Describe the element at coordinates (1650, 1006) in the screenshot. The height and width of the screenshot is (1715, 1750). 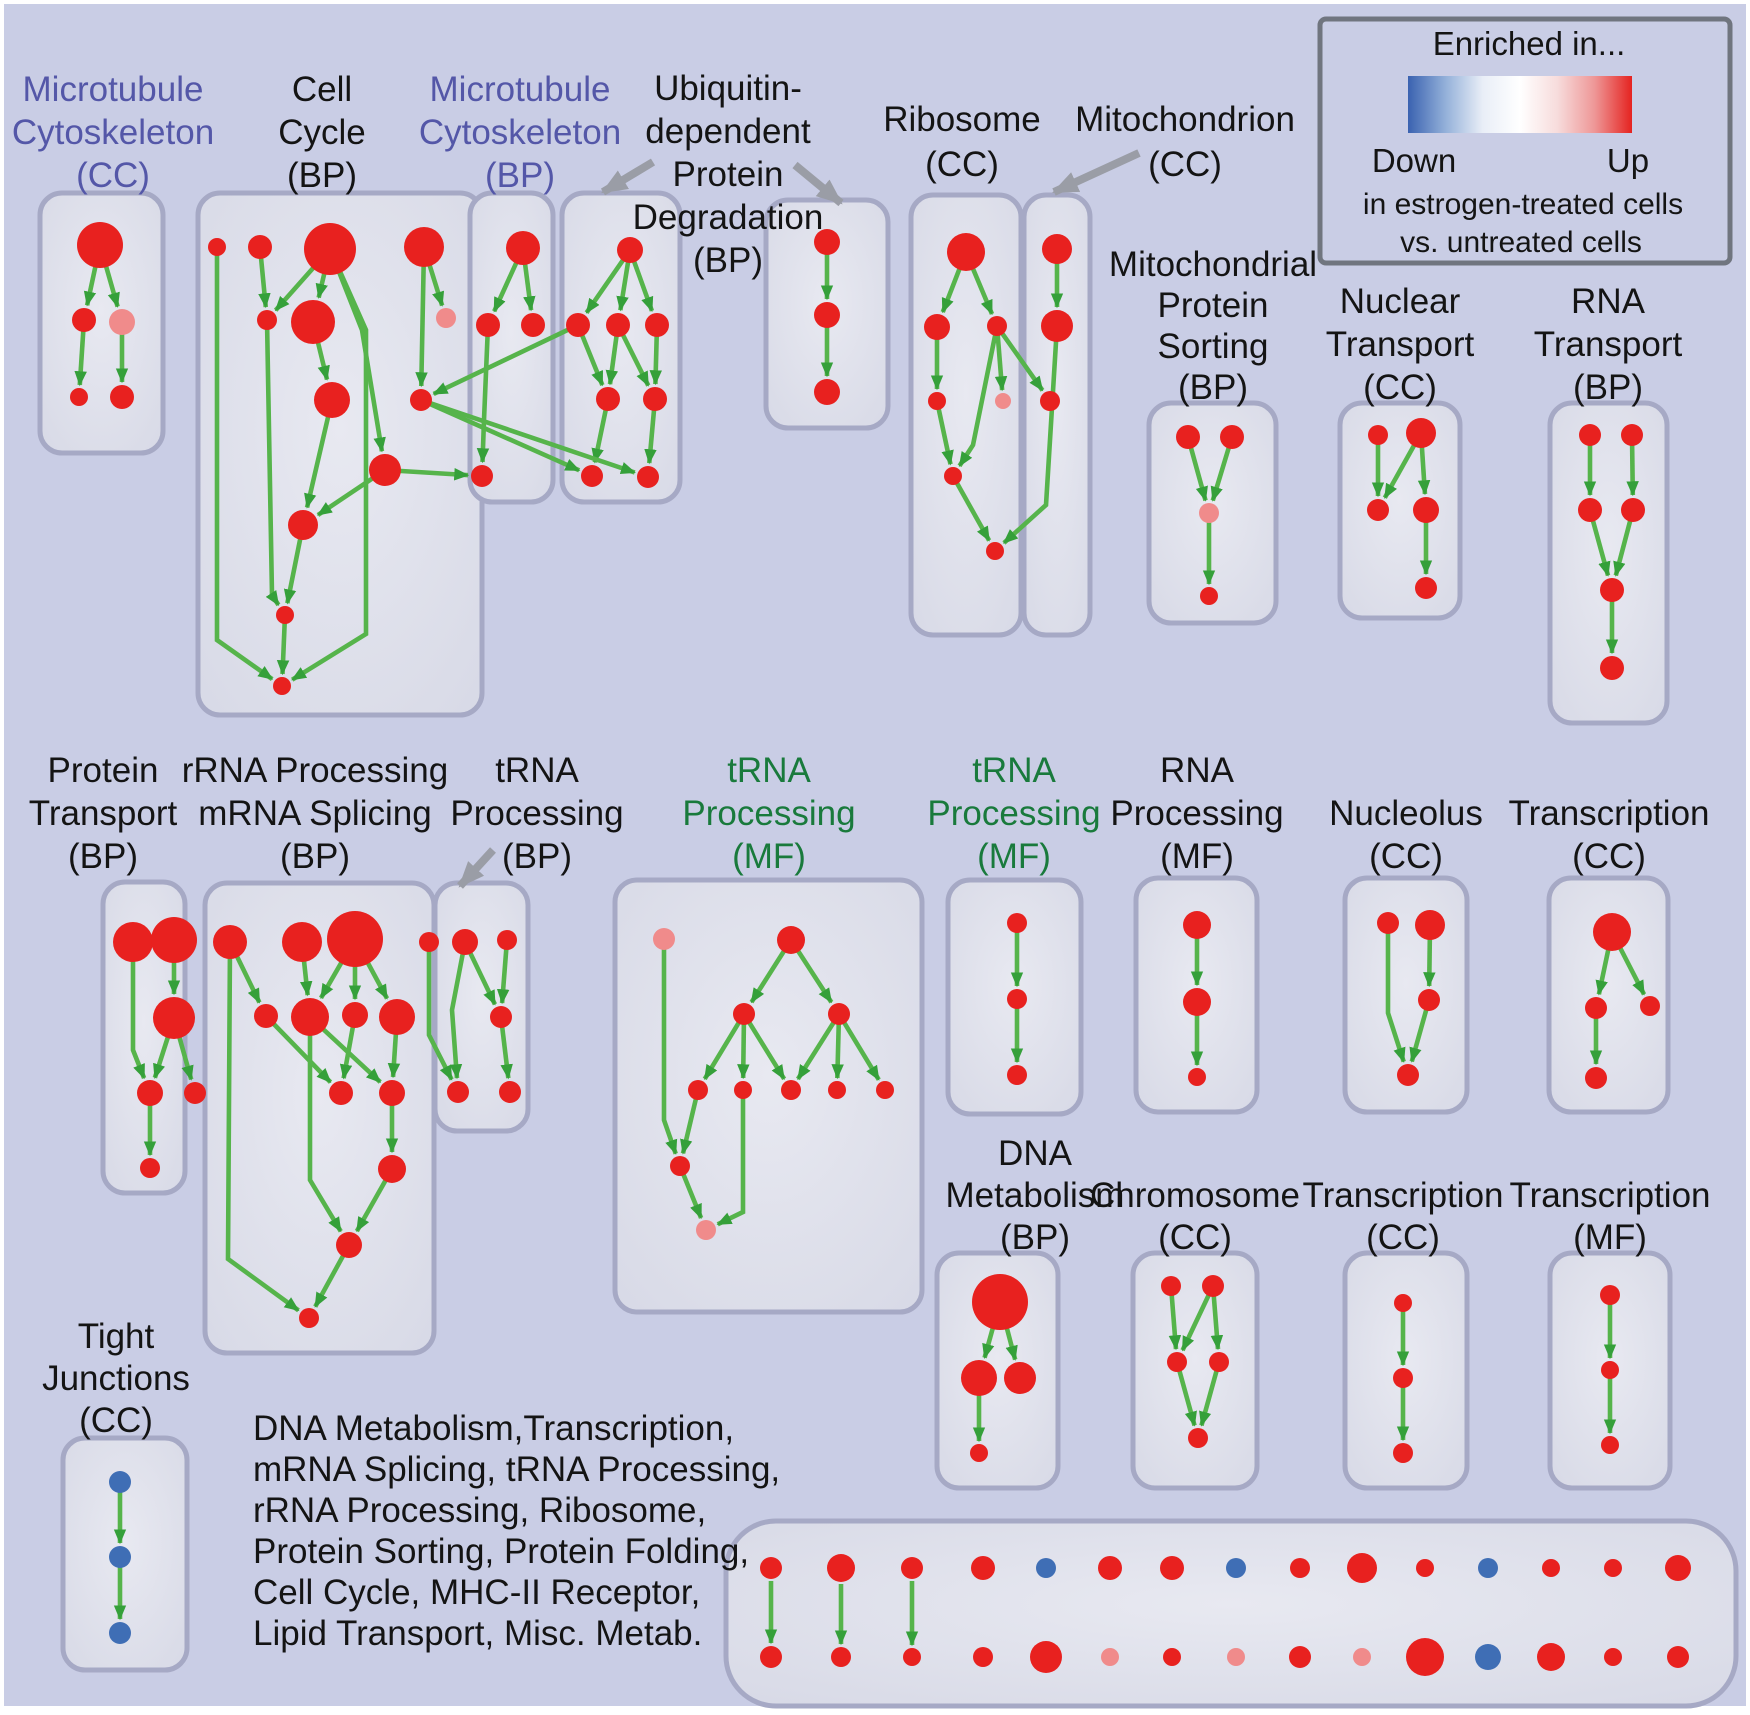
I see `transcription-cc-mid-node-T3` at that location.